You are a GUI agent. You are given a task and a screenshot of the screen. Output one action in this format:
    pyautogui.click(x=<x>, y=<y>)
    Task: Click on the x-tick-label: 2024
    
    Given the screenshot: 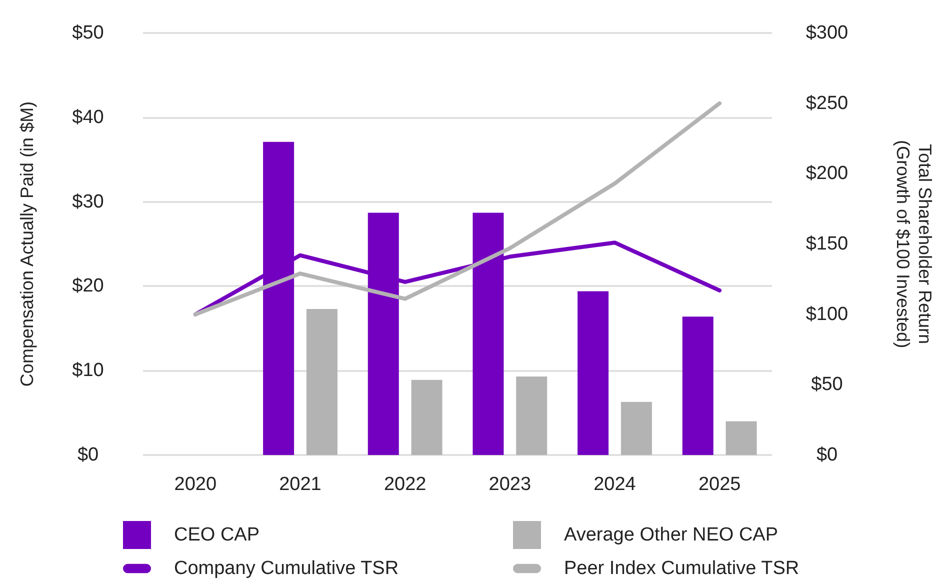 What is the action you would take?
    pyautogui.click(x=615, y=484)
    